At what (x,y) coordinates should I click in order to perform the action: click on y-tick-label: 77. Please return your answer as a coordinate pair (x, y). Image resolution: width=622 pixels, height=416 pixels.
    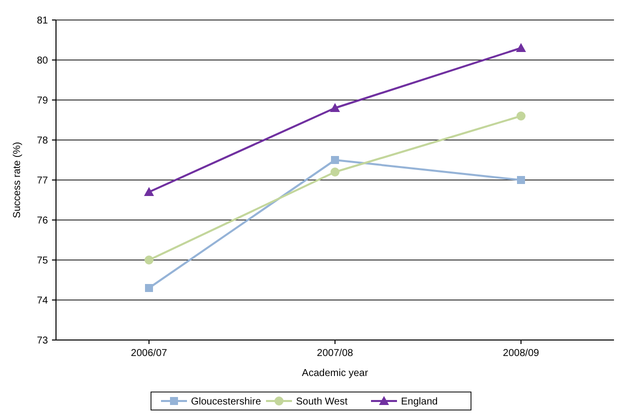
    Looking at the image, I should click on (42, 181).